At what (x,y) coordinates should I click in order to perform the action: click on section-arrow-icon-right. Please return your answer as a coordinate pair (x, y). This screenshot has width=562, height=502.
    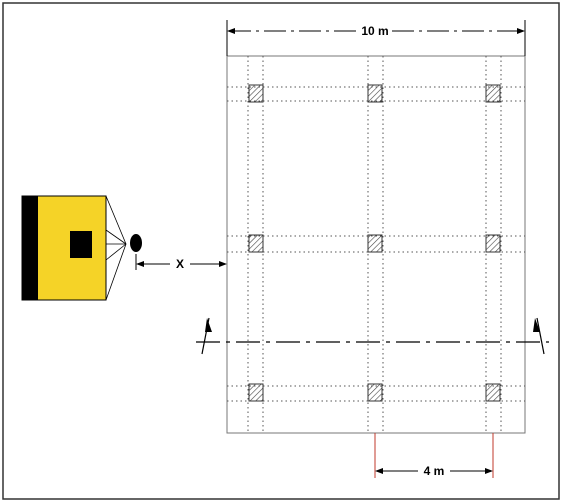
    Looking at the image, I should click on (539, 336).